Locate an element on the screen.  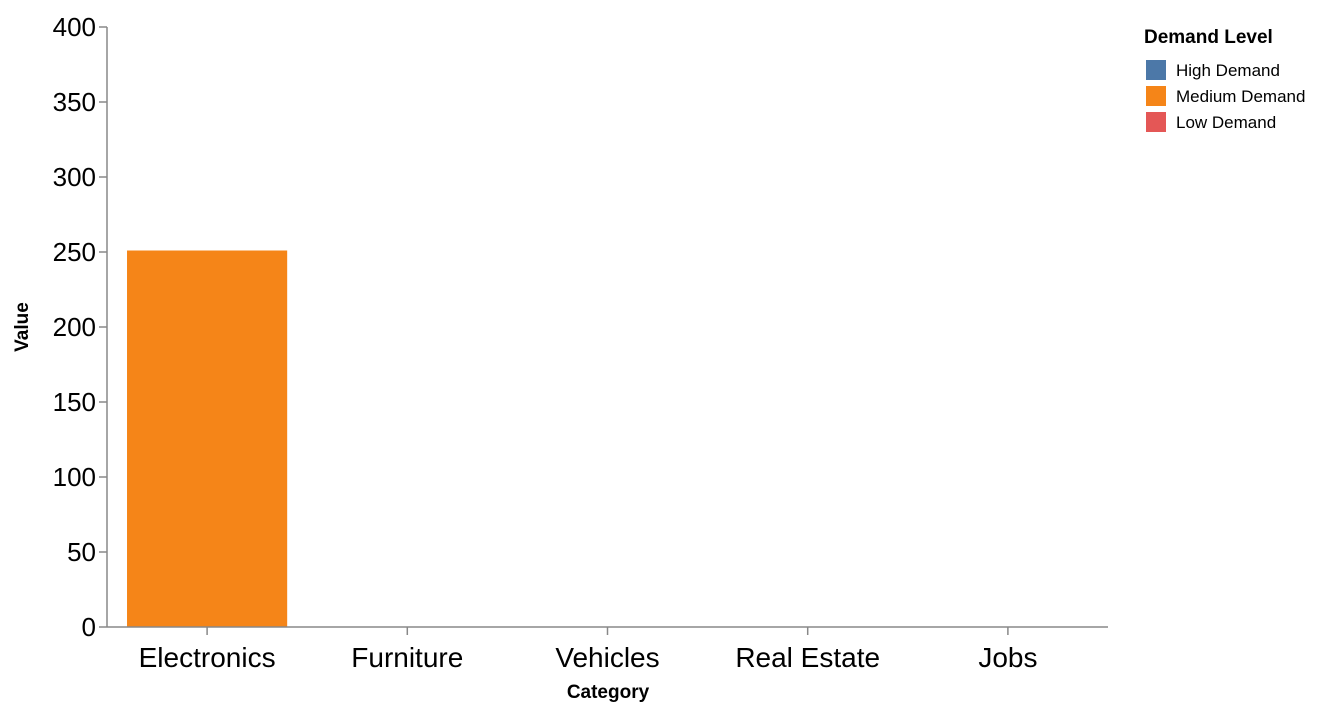
y-tick-label: 300 is located at coordinates (74, 177).